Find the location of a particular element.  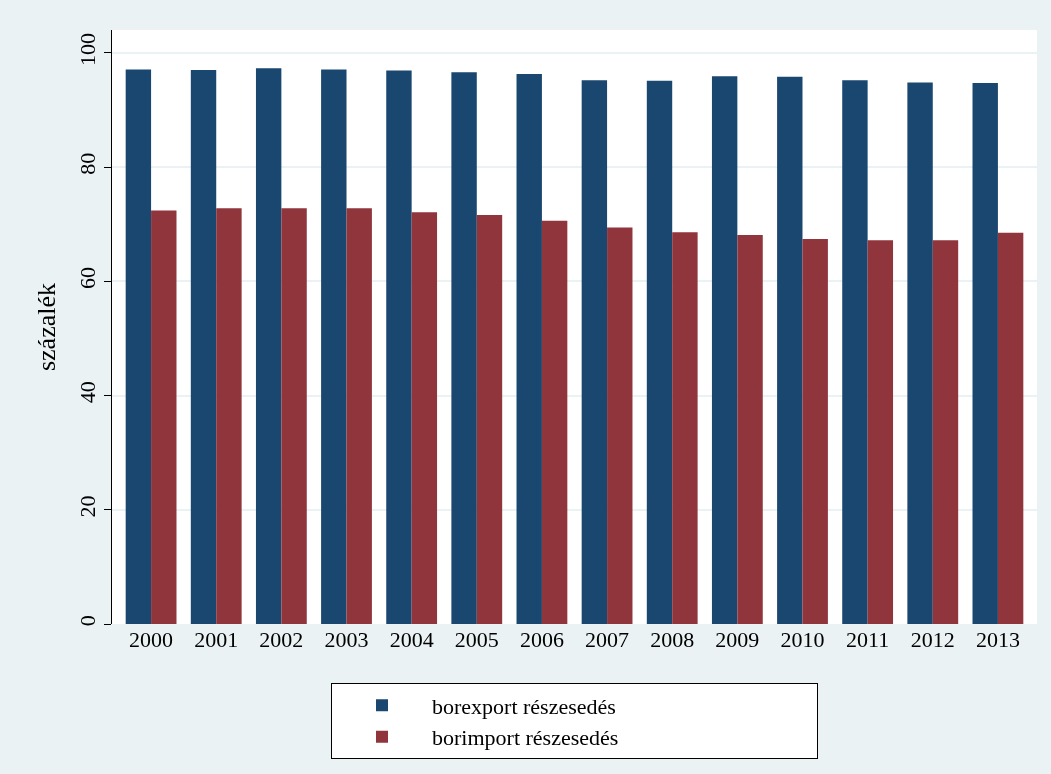

y-tick-label: 20 is located at coordinates (88, 506).